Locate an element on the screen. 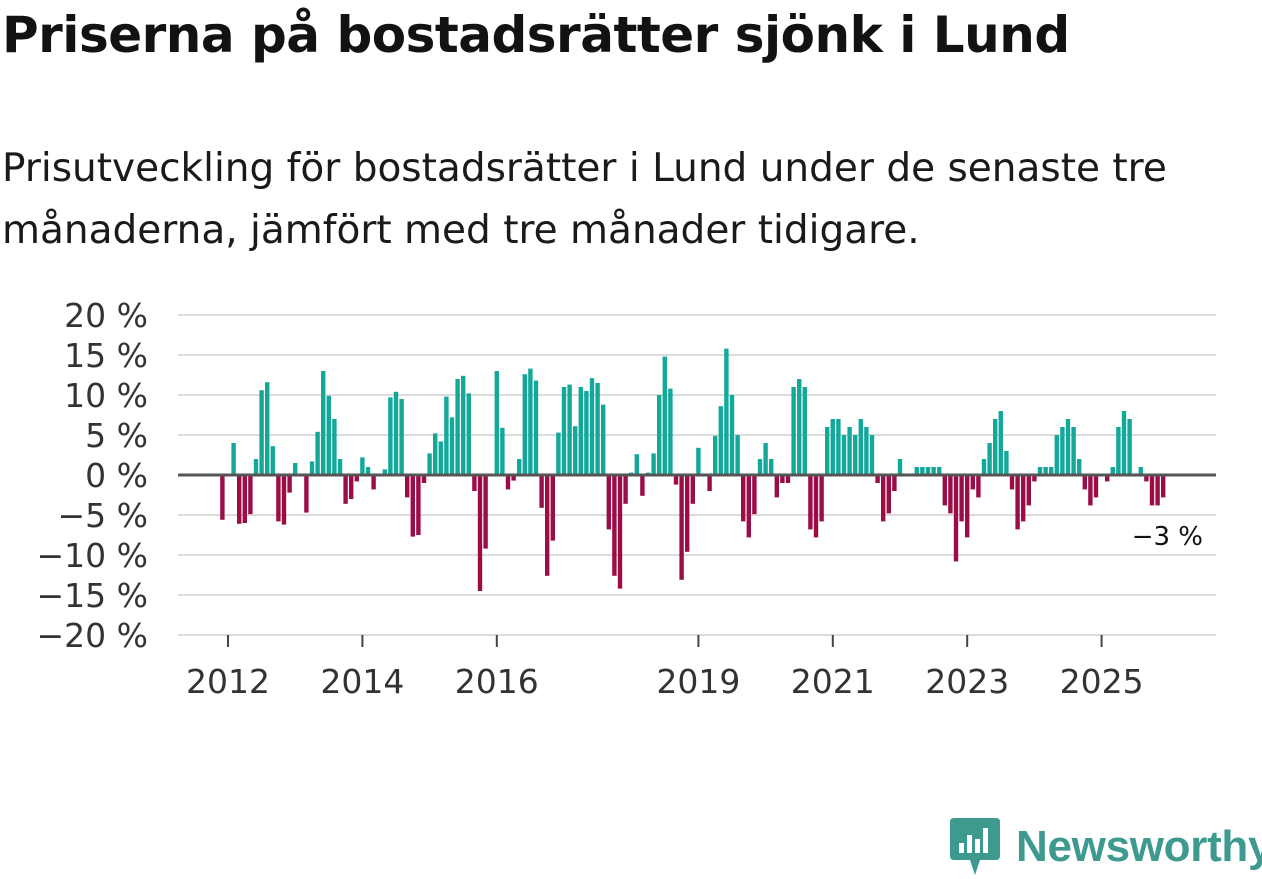 This screenshot has height=879, width=1262. annotation-label: −3 % is located at coordinates (1167, 537).